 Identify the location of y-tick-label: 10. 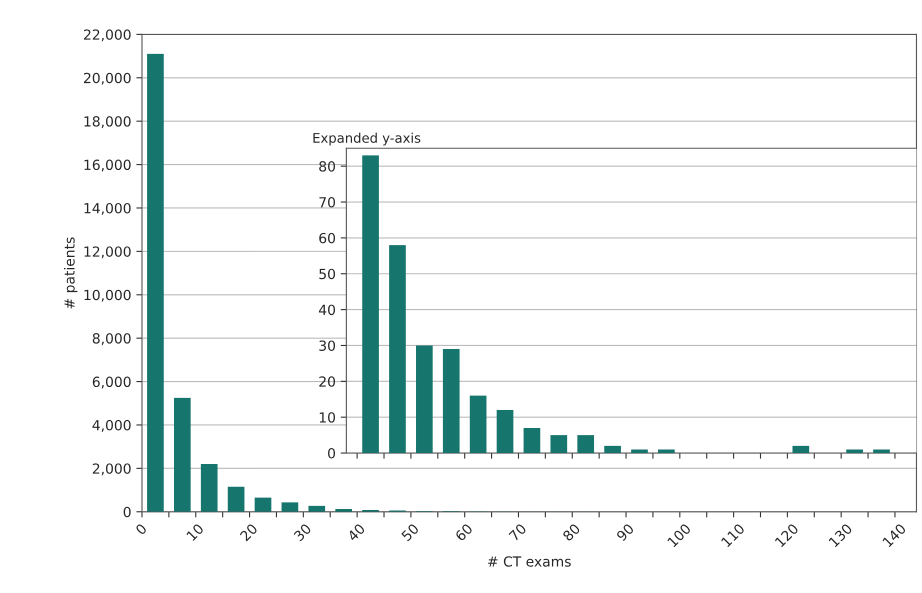
(328, 417).